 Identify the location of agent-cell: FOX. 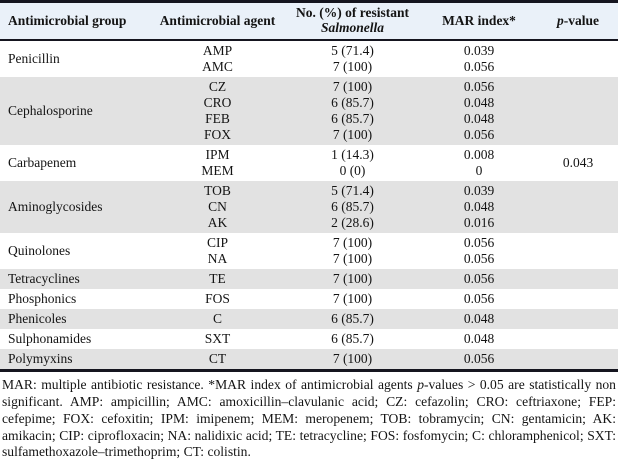
(217, 134).